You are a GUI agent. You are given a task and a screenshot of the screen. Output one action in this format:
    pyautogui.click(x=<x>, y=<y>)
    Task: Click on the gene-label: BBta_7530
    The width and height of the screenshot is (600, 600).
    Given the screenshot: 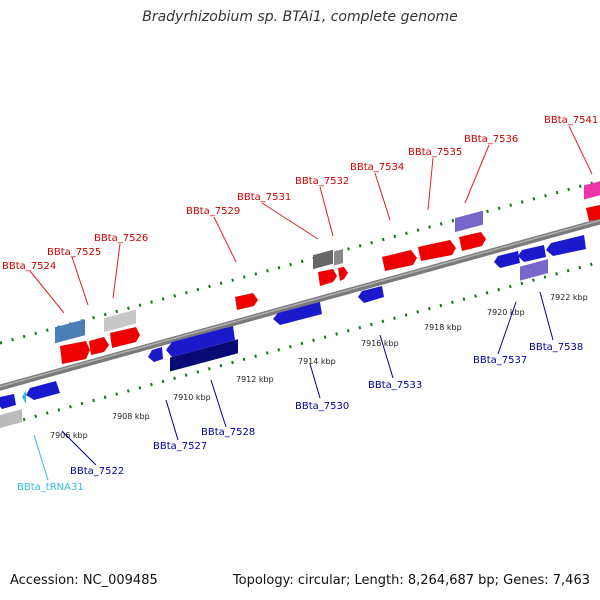 What is the action you would take?
    pyautogui.click(x=322, y=406)
    